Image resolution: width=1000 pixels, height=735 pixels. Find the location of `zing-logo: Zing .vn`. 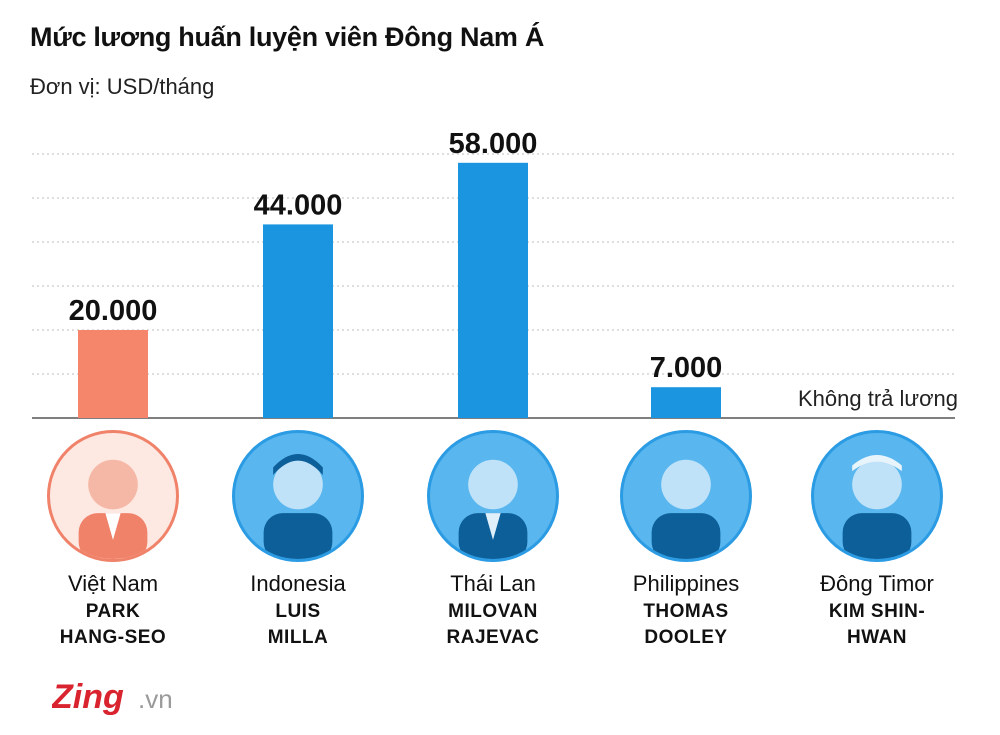

zing-logo: Zing .vn is located at coordinates (112, 697).